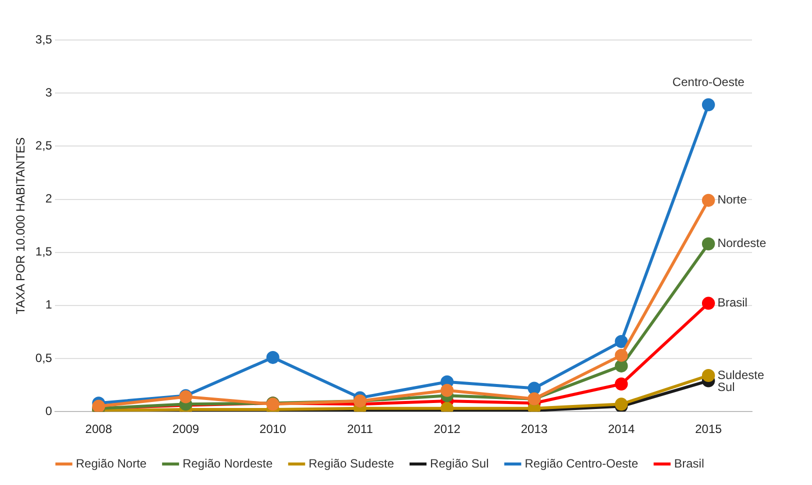 The image size is (812, 485). Describe the element at coordinates (732, 199) in the screenshot. I see `annotation: Norte` at that location.